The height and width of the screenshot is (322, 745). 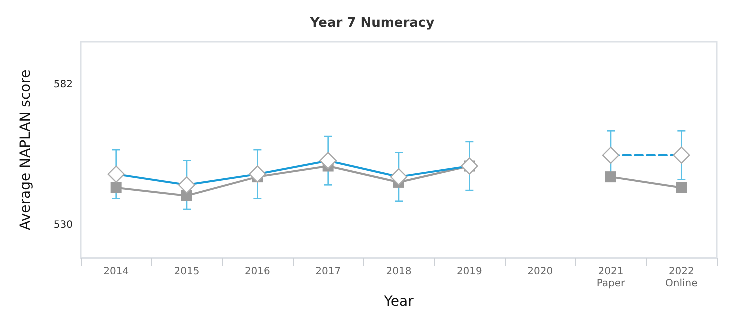 What do you see at coordinates (117, 272) in the screenshot?
I see `x-tick-label: 2014` at bounding box center [117, 272].